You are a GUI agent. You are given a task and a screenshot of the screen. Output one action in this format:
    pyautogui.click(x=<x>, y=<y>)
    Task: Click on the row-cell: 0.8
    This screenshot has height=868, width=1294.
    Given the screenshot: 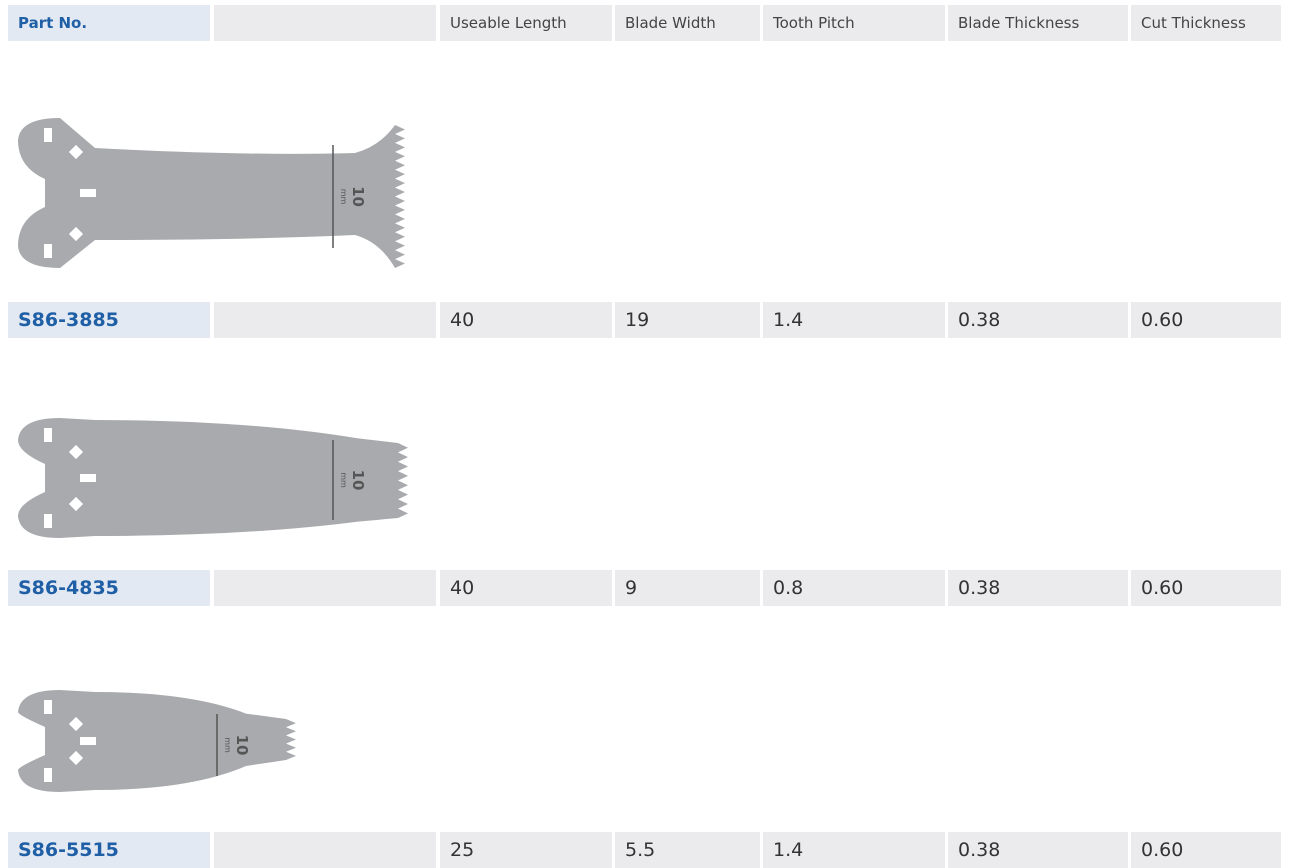 What is the action you would take?
    pyautogui.click(x=854, y=588)
    